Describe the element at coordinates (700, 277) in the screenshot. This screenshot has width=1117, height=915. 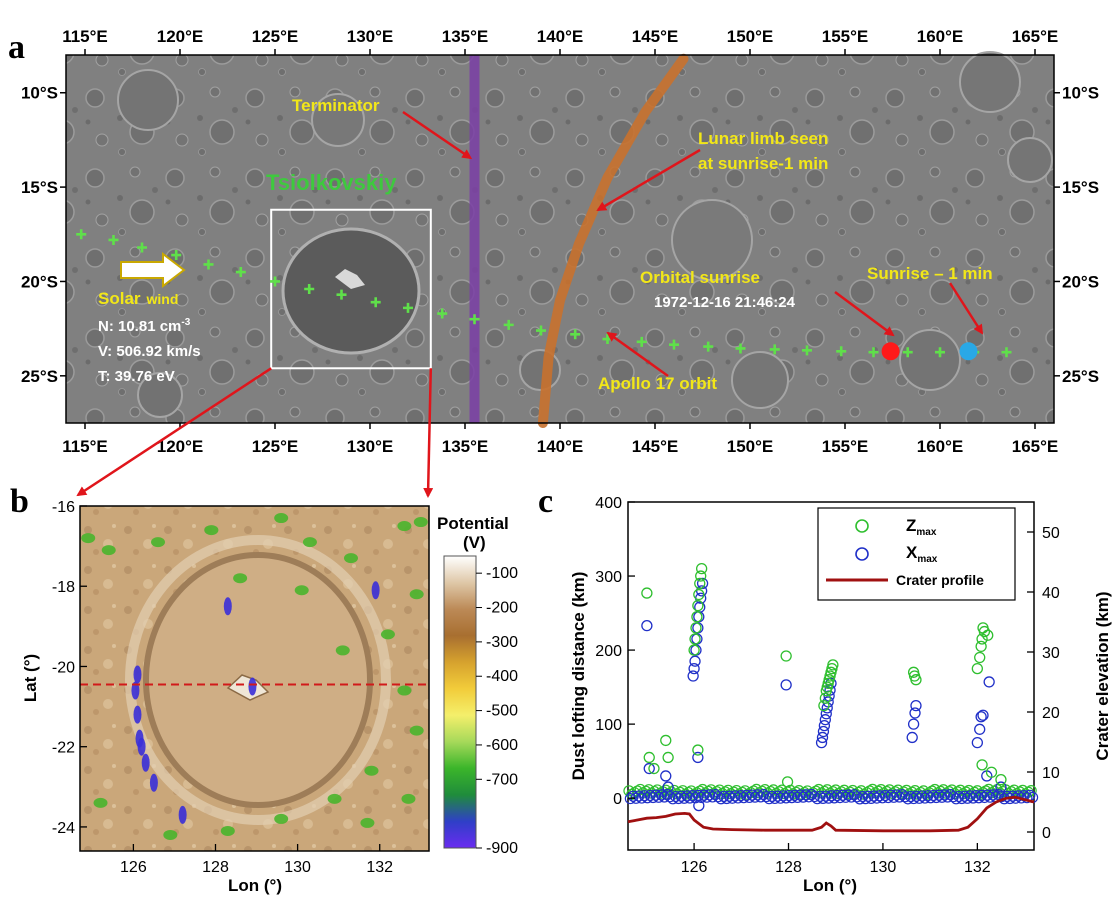
I see `orbital-sunrise-label: Orbital sunrise` at that location.